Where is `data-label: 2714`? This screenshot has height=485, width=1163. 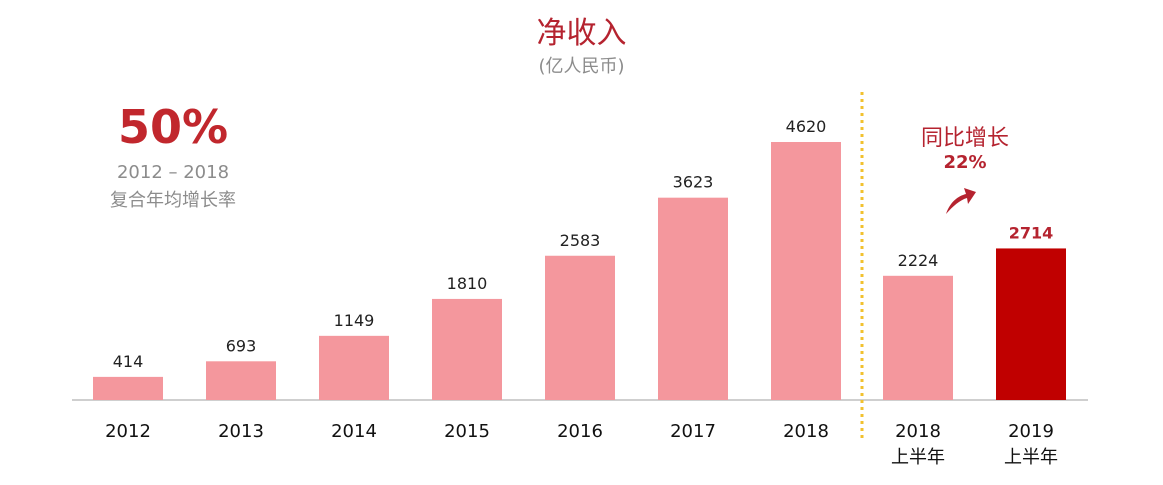 data-label: 2714 is located at coordinates (1031, 232).